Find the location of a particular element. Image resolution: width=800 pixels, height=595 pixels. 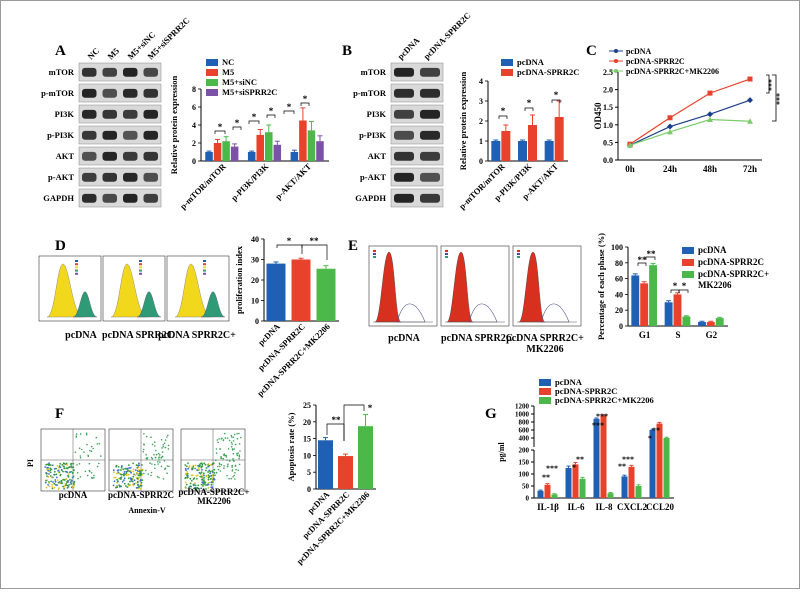

y-tick-label: 1000 is located at coordinates (522, 415).